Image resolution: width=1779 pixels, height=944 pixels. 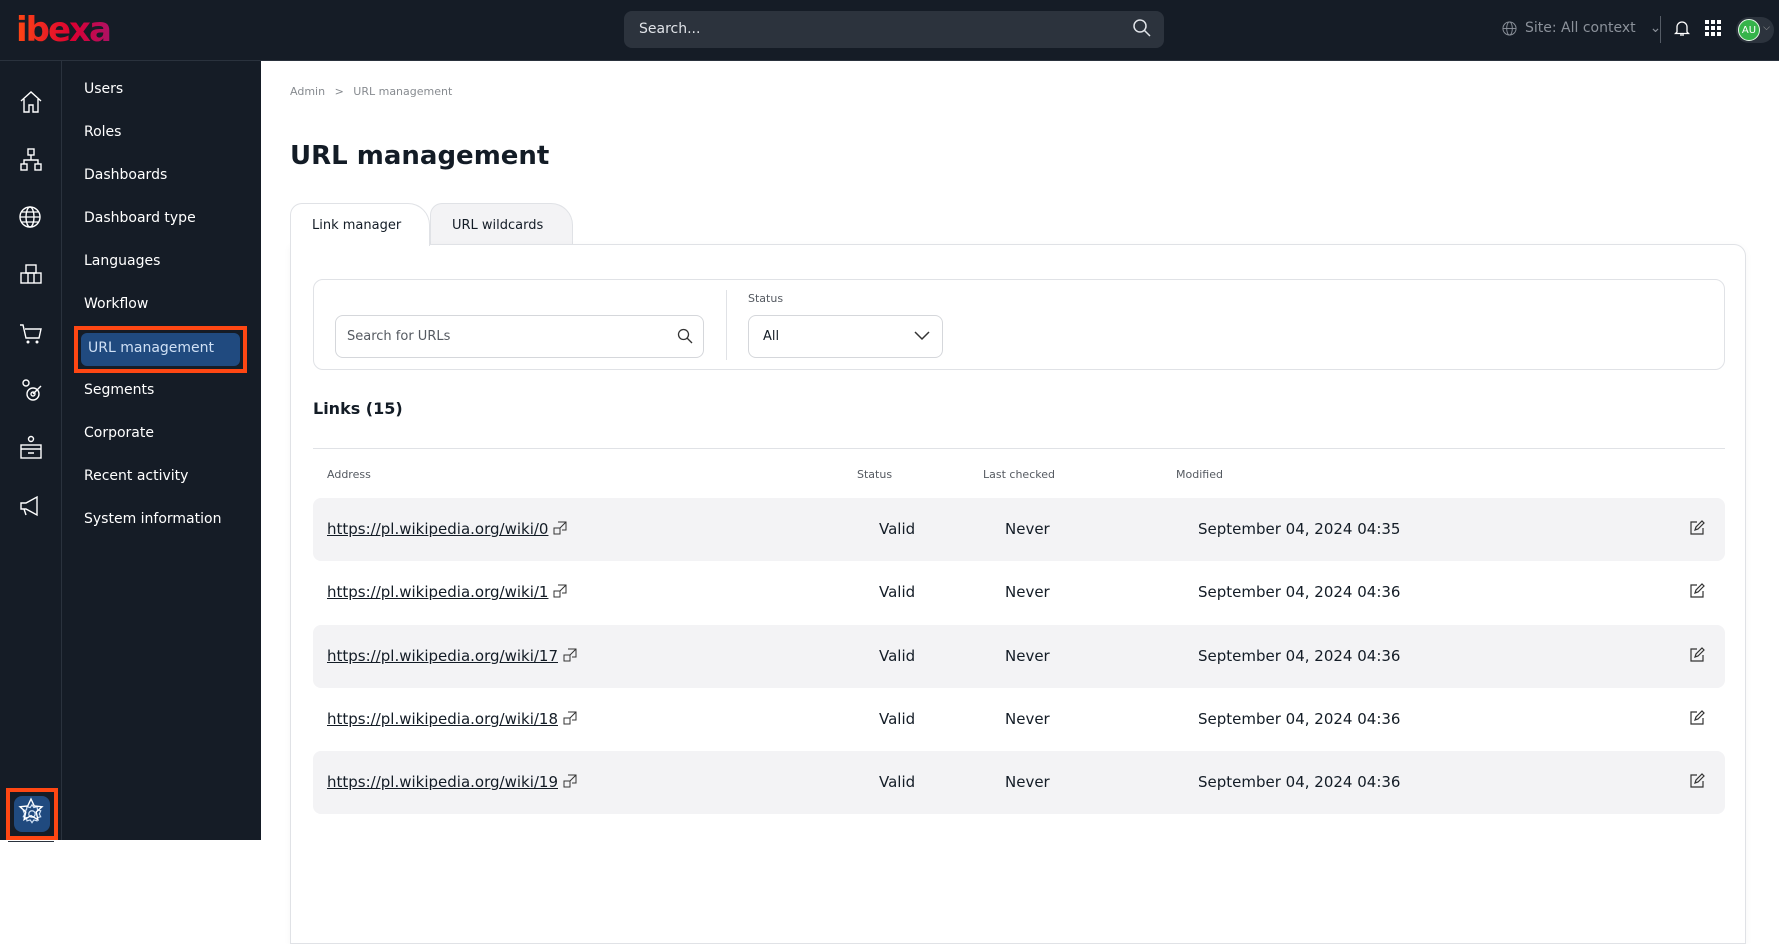 What do you see at coordinates (922, 336) in the screenshot?
I see `chevron-down-icon` at bounding box center [922, 336].